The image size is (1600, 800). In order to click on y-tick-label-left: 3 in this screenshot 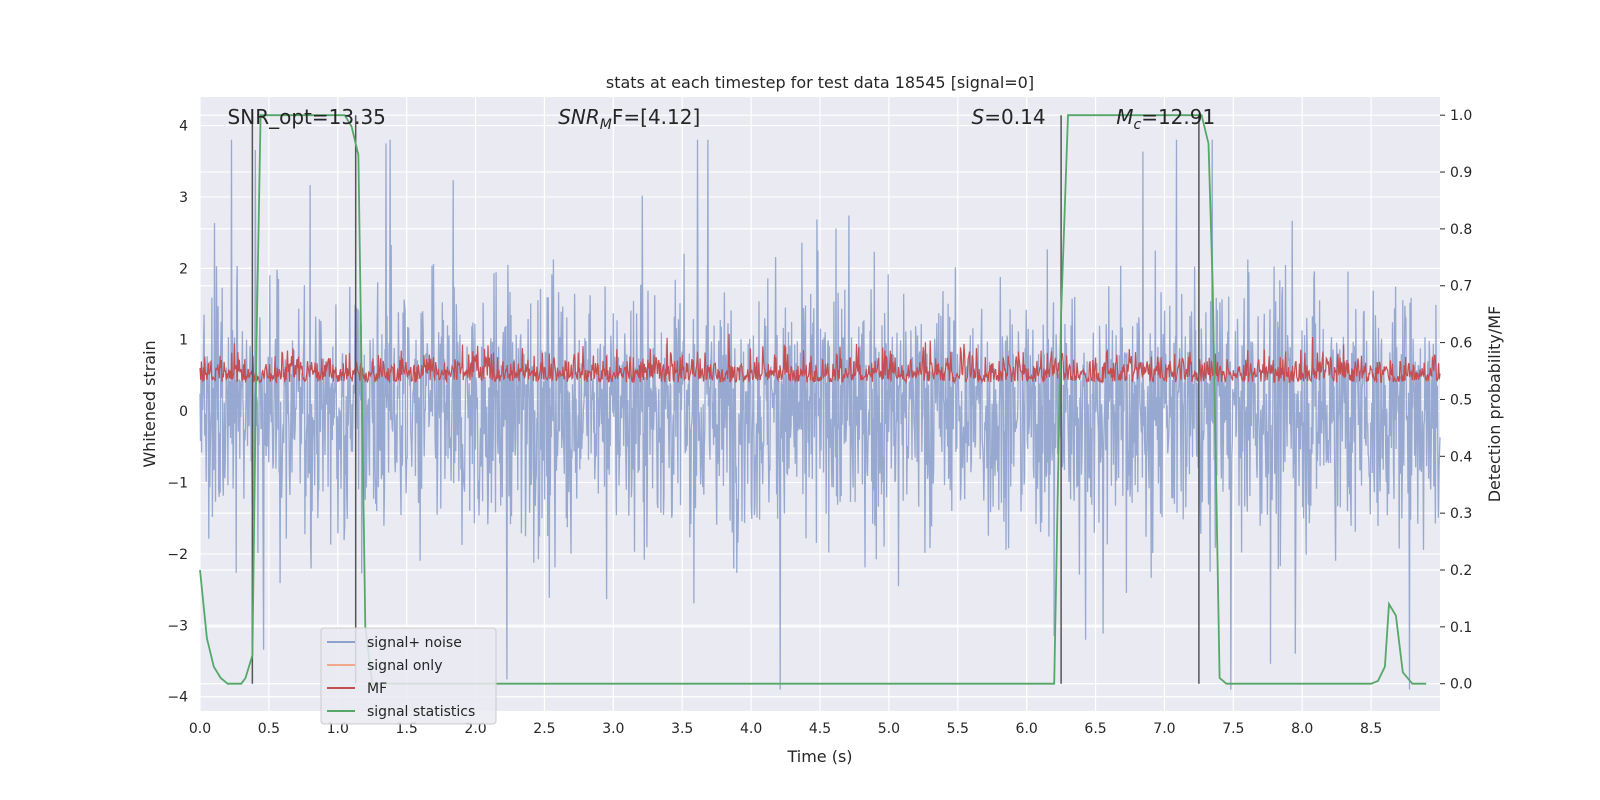, I will do `click(183, 198)`.